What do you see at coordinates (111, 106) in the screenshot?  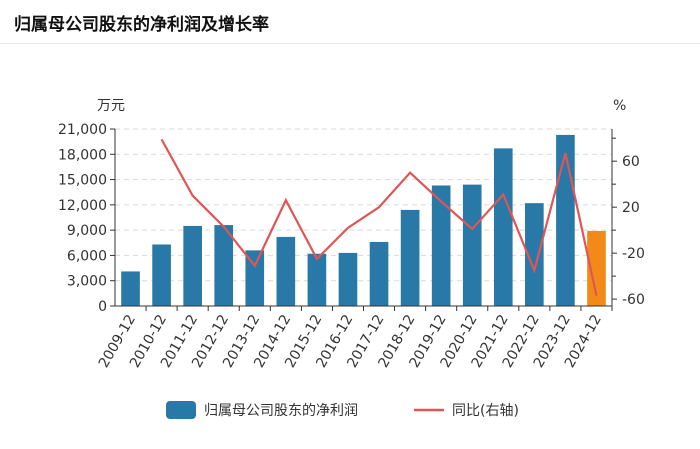 I see `left-axis-unit: 万元` at bounding box center [111, 106].